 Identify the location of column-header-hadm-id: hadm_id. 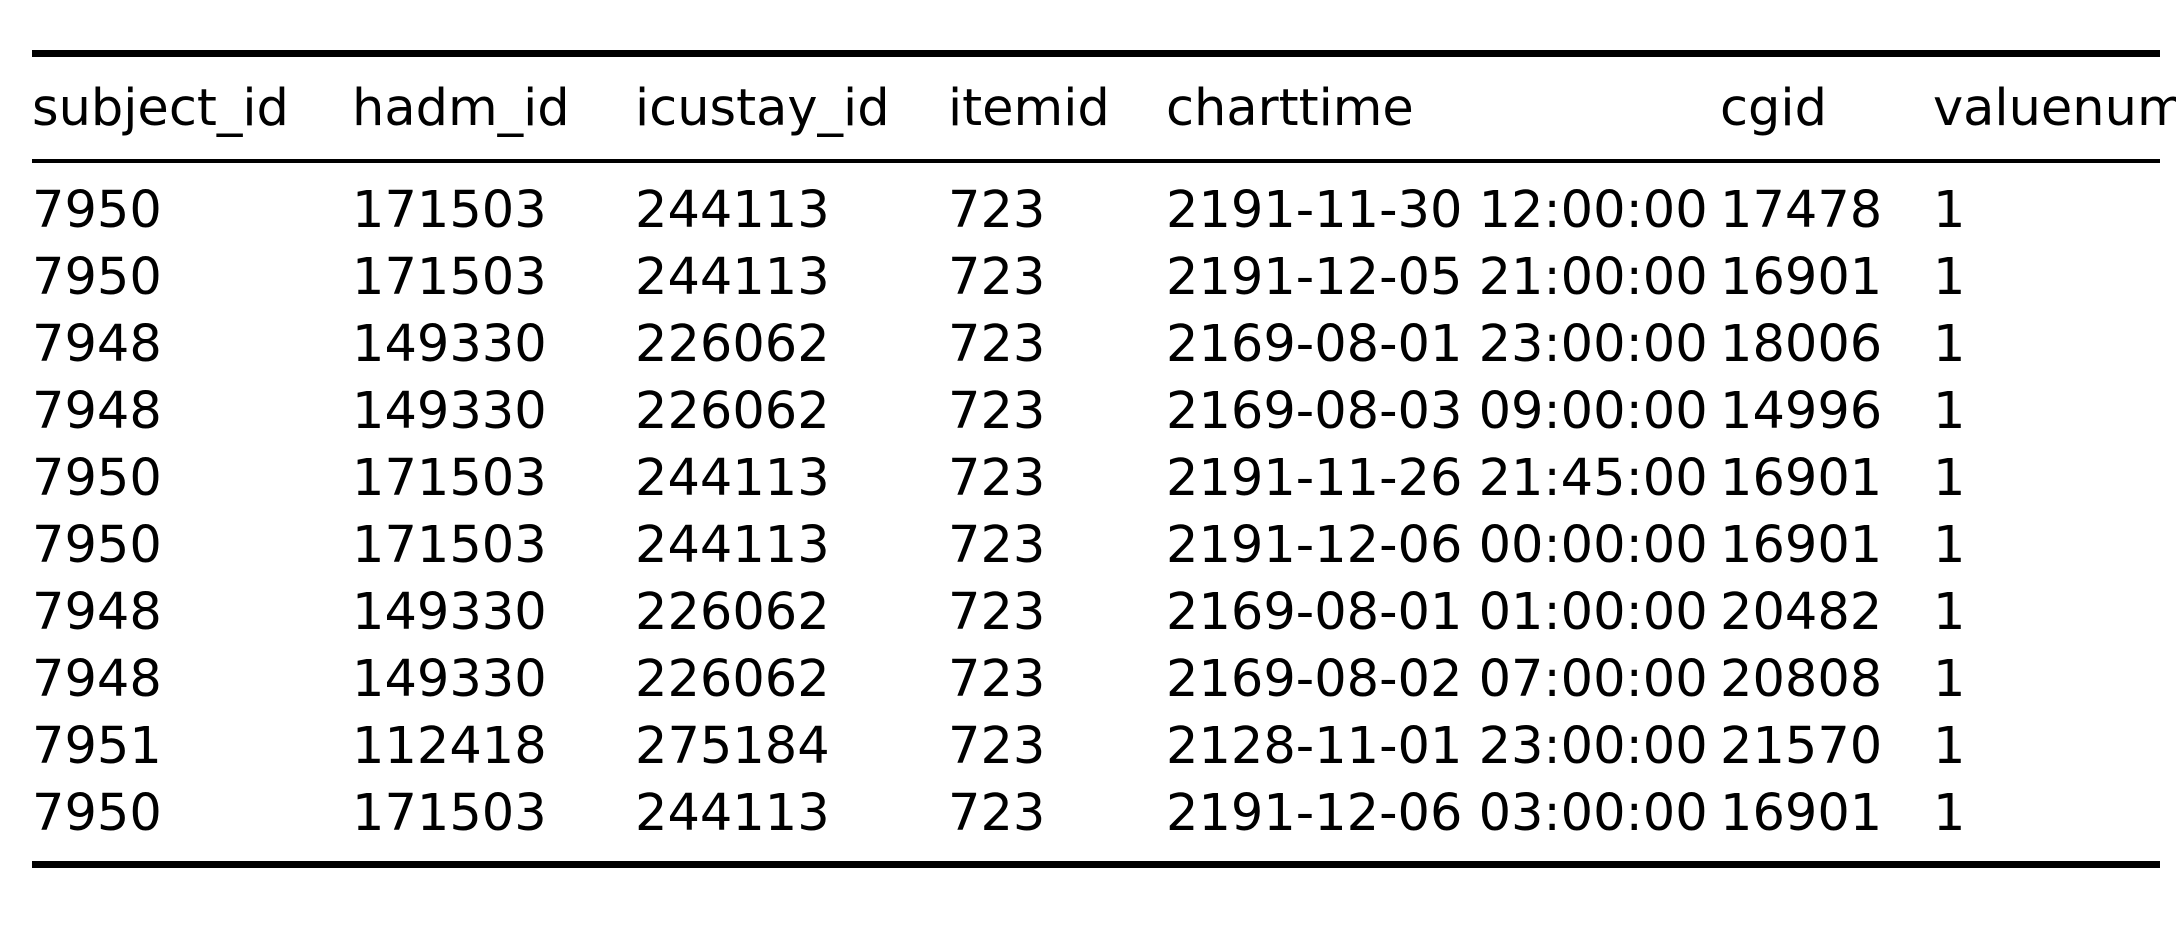
(461, 108).